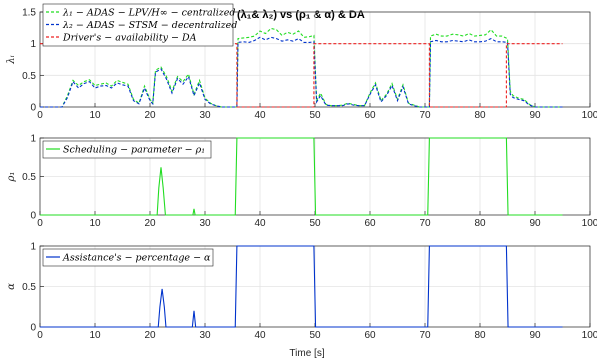 The image size is (597, 363). What do you see at coordinates (301, 15) in the screenshot?
I see `figure-title: (λ₁& λ₂) vs (ρ₁ & α) & DA` at bounding box center [301, 15].